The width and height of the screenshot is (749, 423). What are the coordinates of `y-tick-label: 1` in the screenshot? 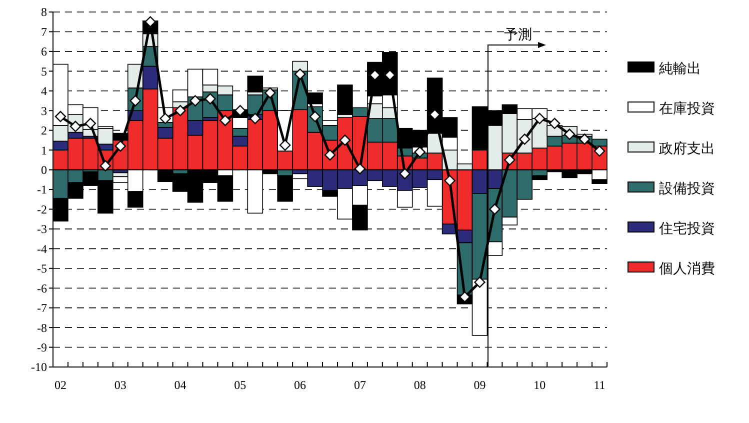 It's located at (44, 150).